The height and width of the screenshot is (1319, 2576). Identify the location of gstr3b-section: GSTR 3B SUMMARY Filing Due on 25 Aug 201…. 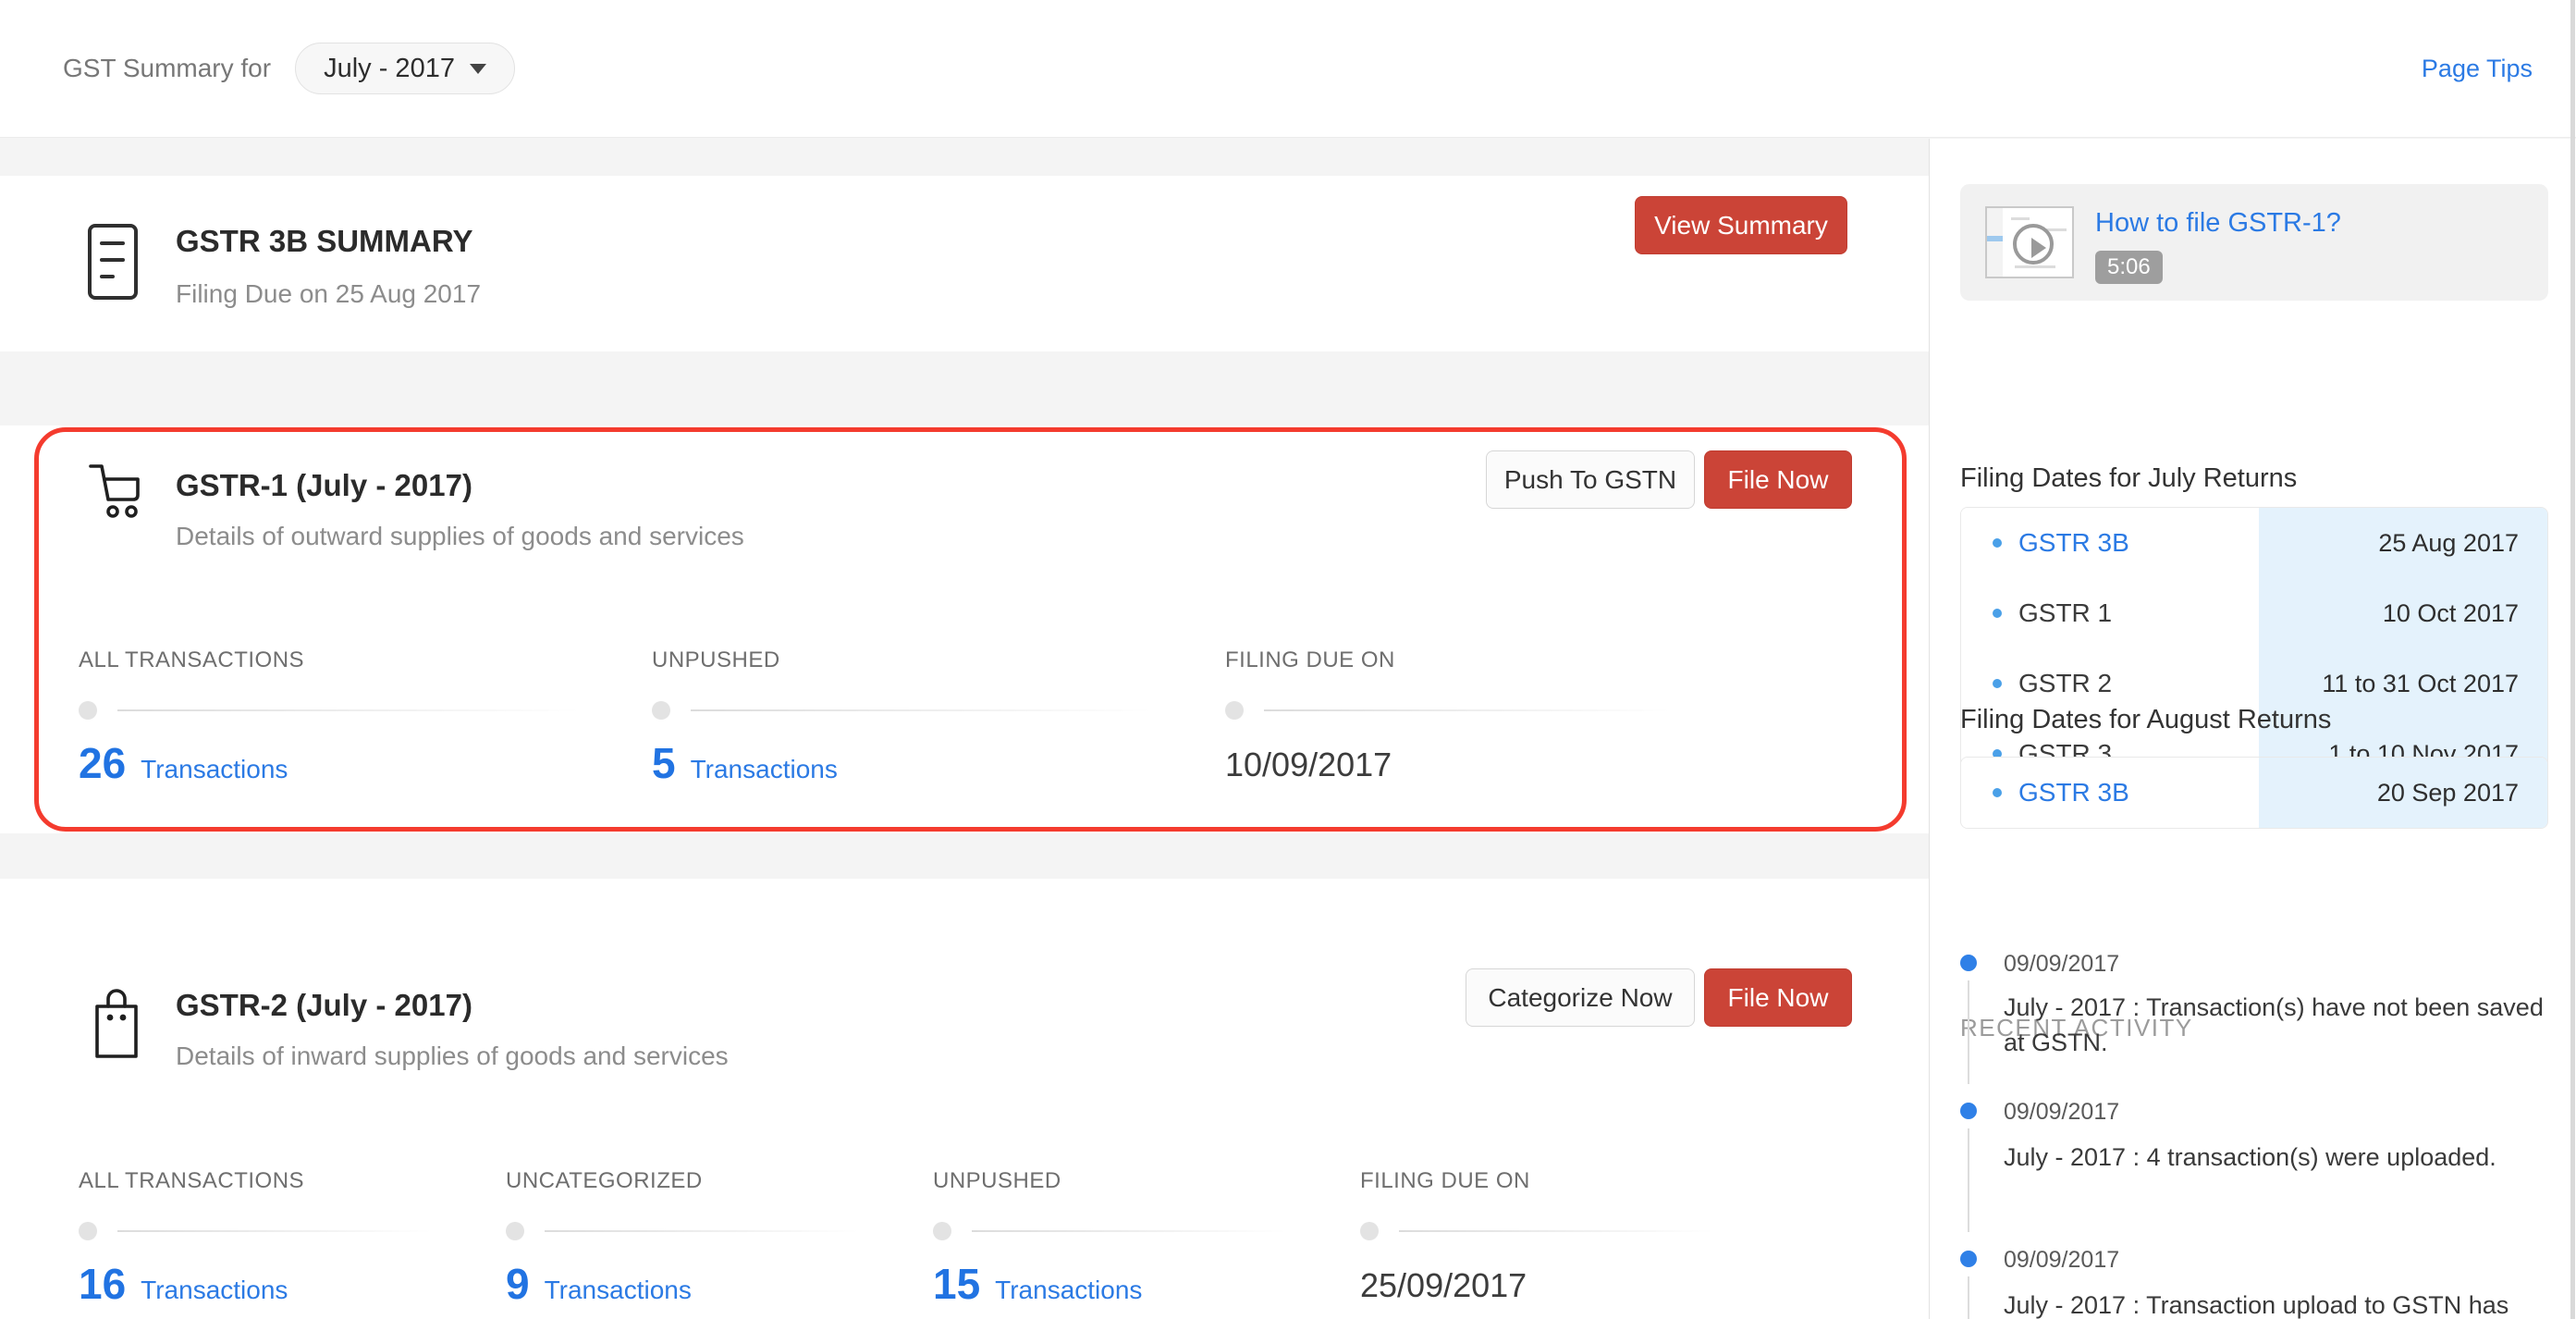
(965, 263).